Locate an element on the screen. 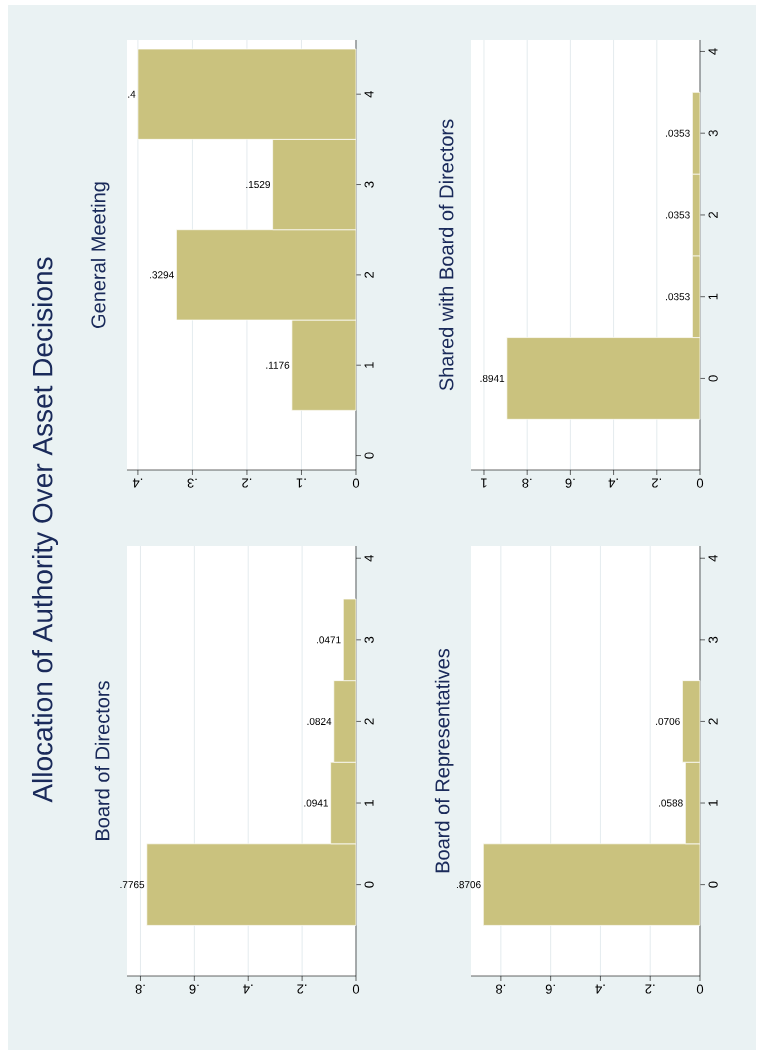  data-label: .1176 is located at coordinates (278, 365).